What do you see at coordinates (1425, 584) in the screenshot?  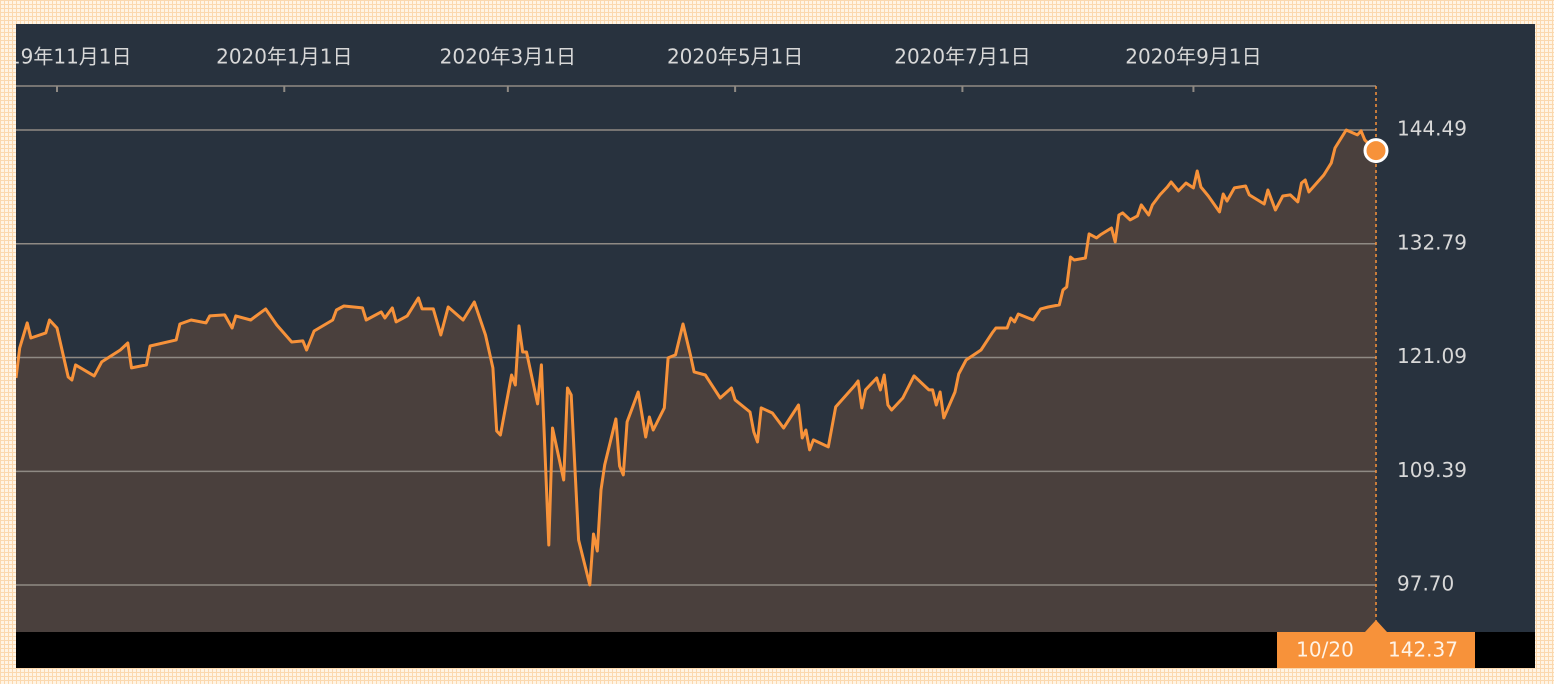 I see `y-tick-label: 97.70` at bounding box center [1425, 584].